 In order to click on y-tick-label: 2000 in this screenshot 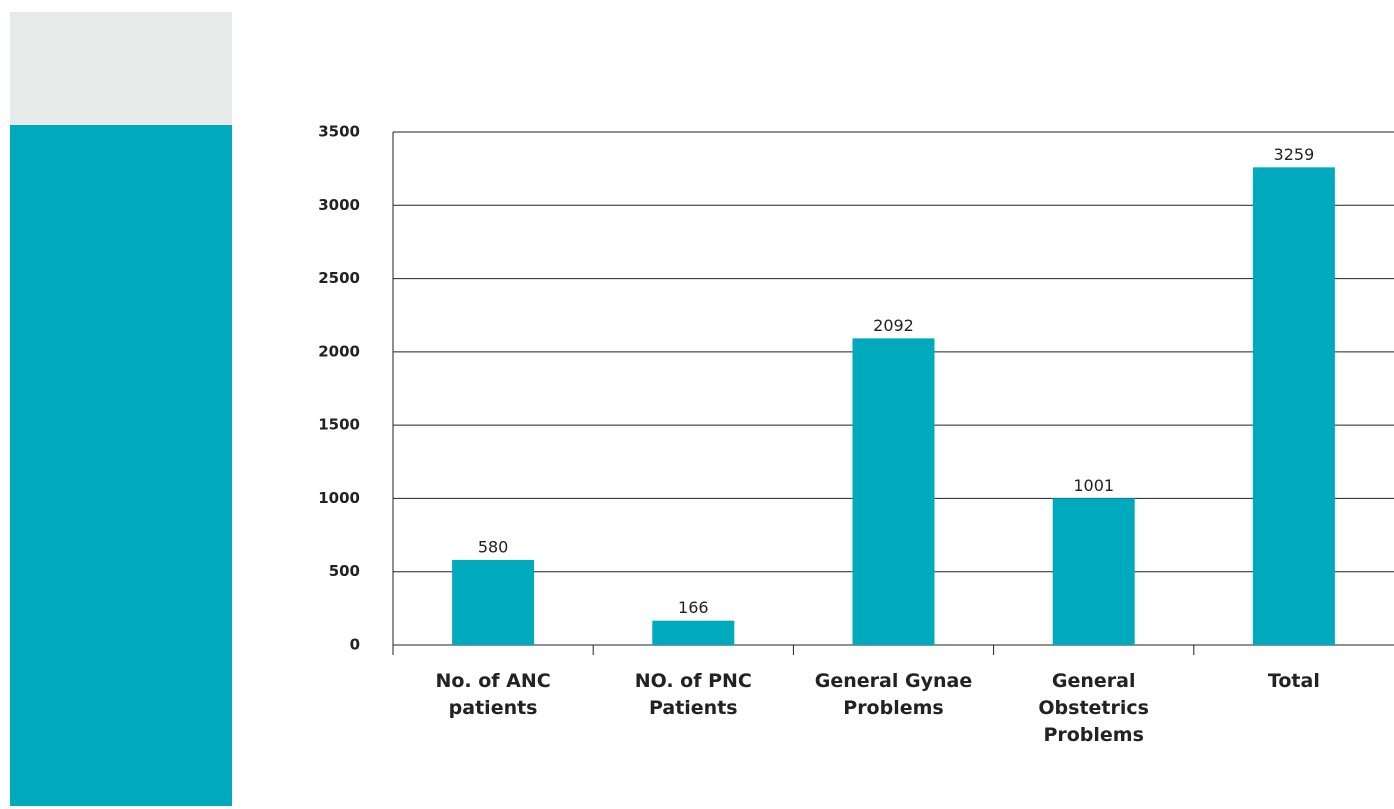, I will do `click(339, 351)`.